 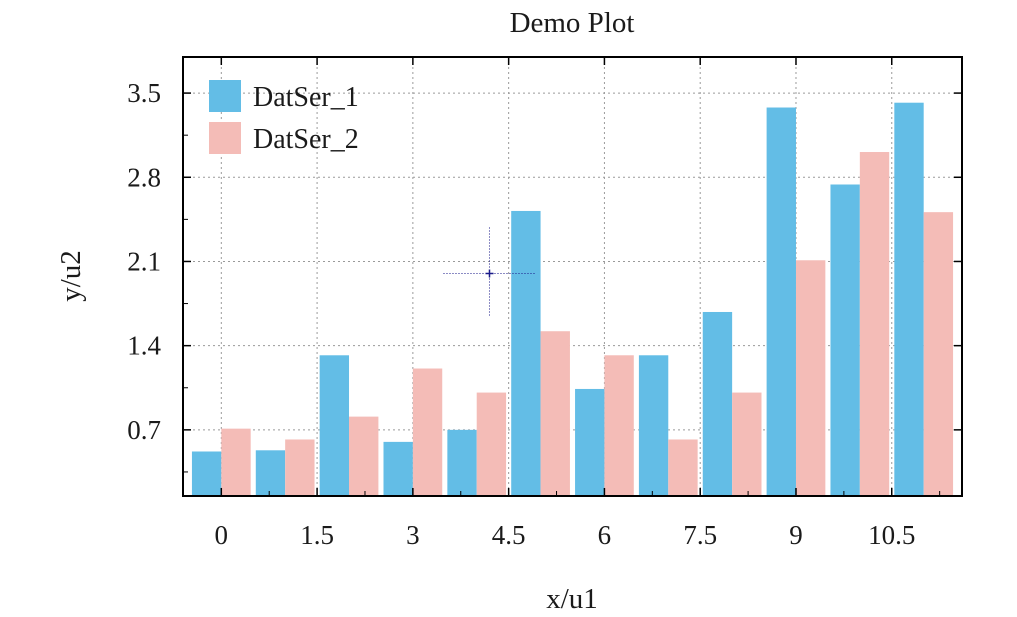 I want to click on legend: DatSer_1 DatSer_2, so click(x=284, y=117).